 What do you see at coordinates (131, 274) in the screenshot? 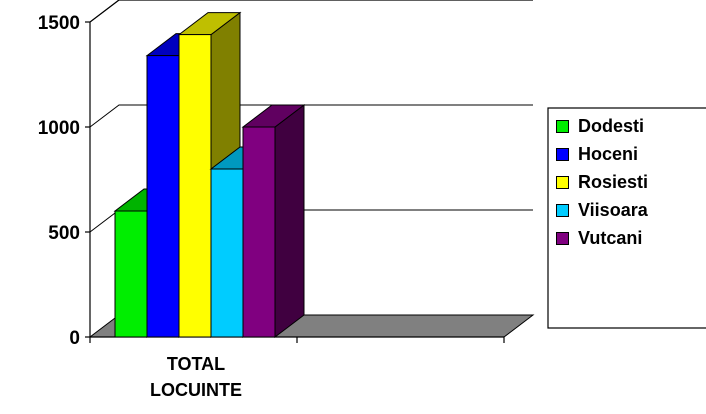
I see `bar-dodesti` at bounding box center [131, 274].